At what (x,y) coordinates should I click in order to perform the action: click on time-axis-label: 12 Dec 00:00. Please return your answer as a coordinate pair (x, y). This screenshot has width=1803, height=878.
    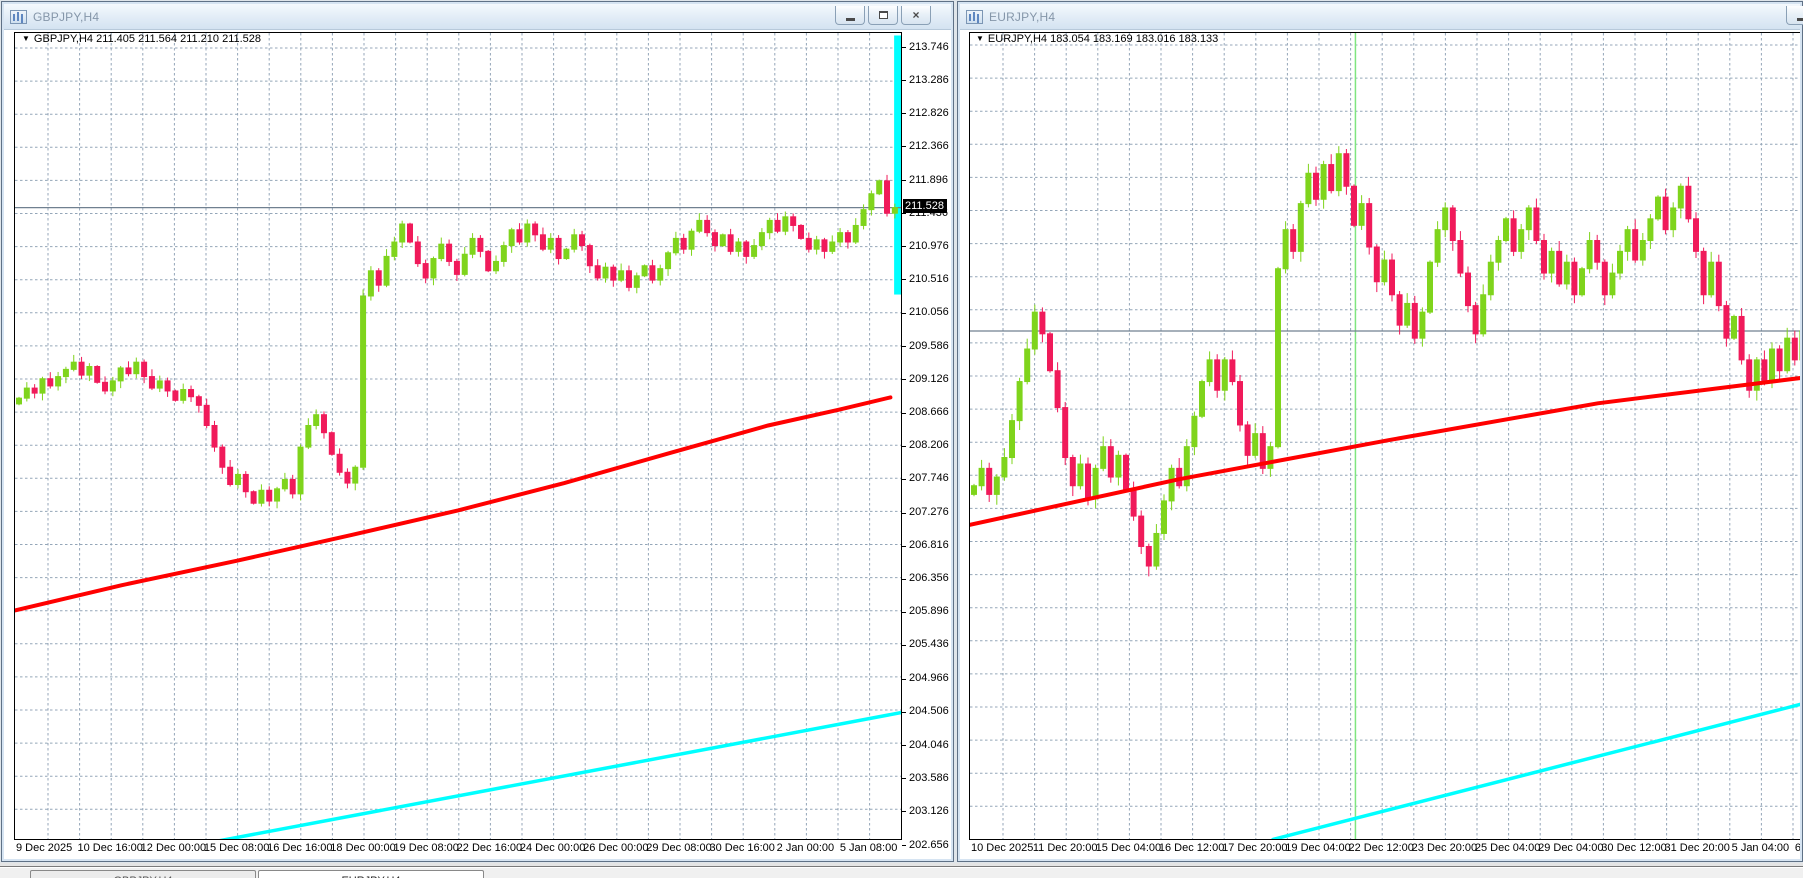
    Looking at the image, I should click on (173, 848).